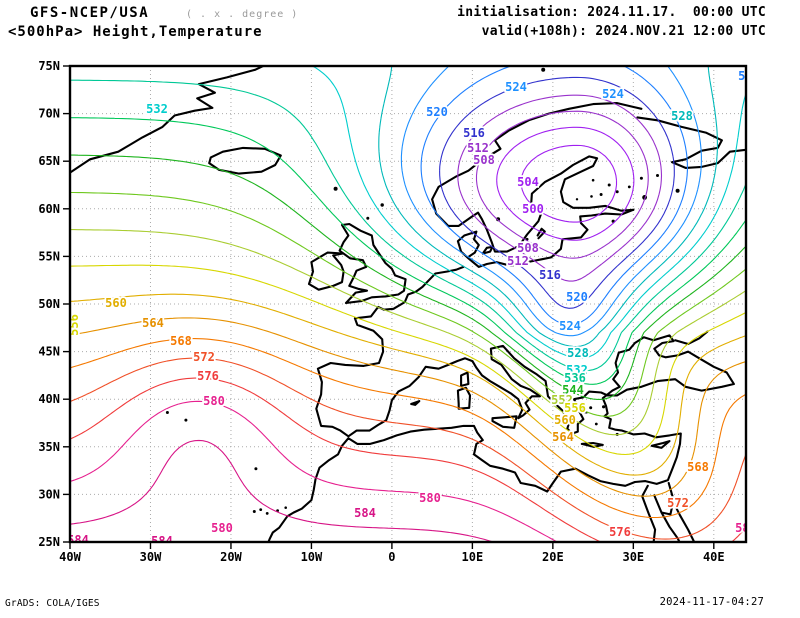 Image resolution: width=800 pixels, height=618 pixels. I want to click on model-name: GFS-NCEP/USA, so click(90, 13).